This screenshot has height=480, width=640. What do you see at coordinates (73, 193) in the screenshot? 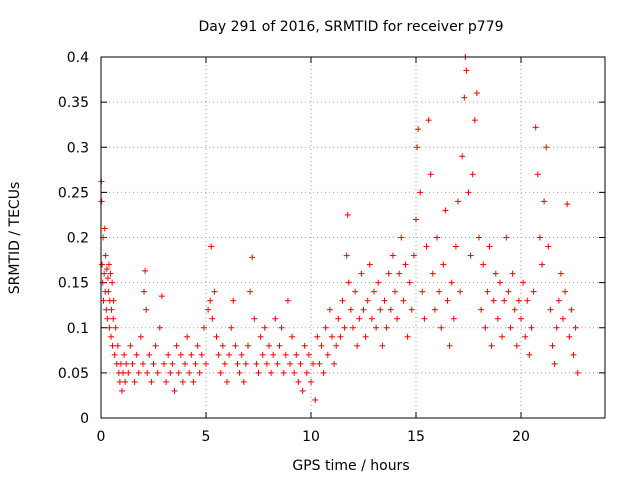
I see `y-tick-label: 0.25` at bounding box center [73, 193].